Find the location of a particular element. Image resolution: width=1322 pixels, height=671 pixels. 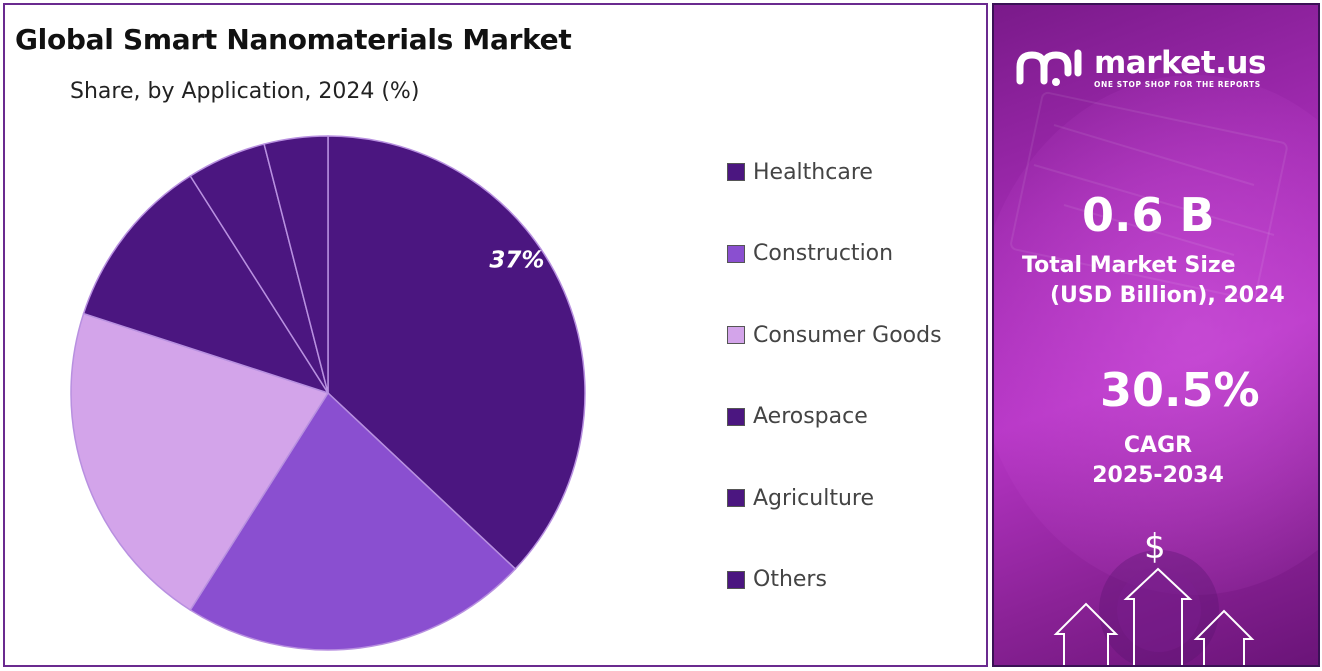

market-size-label-line2: (USD Billion), 2024 is located at coordinates (1167, 295).